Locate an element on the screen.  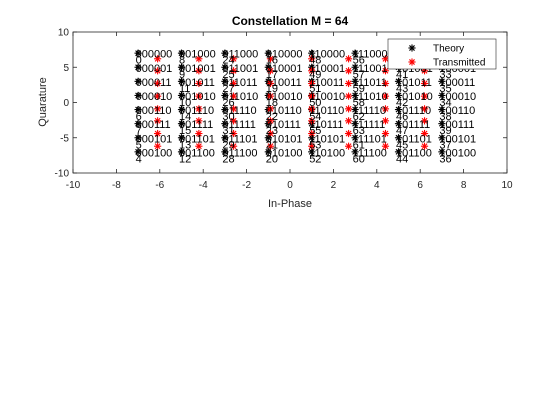
bit-label: 011001 is located at coordinates (240, 69).